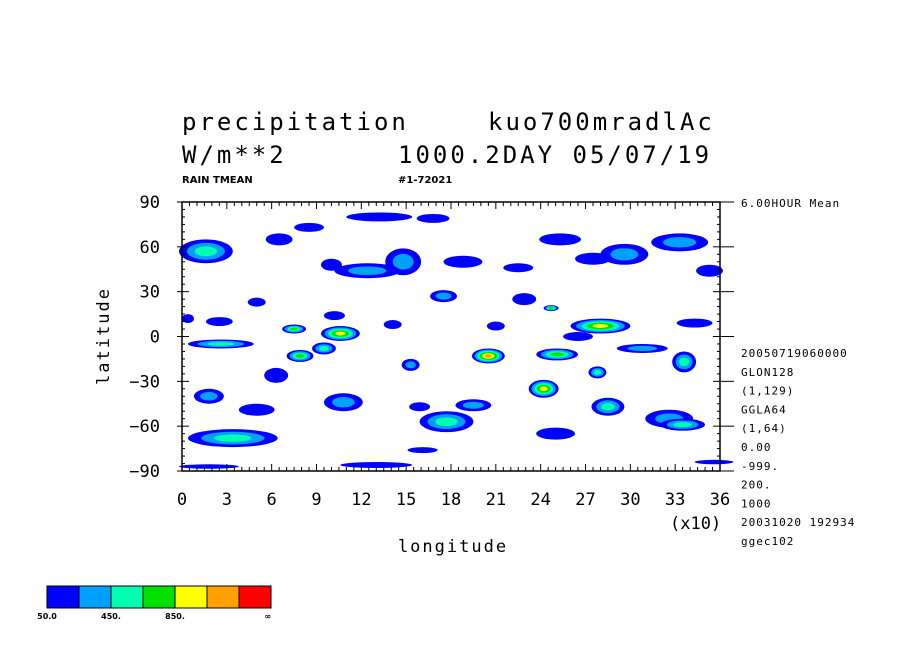 This screenshot has height=654, width=904. I want to click on mean-label: 6.00HOUR Mean, so click(790, 203).